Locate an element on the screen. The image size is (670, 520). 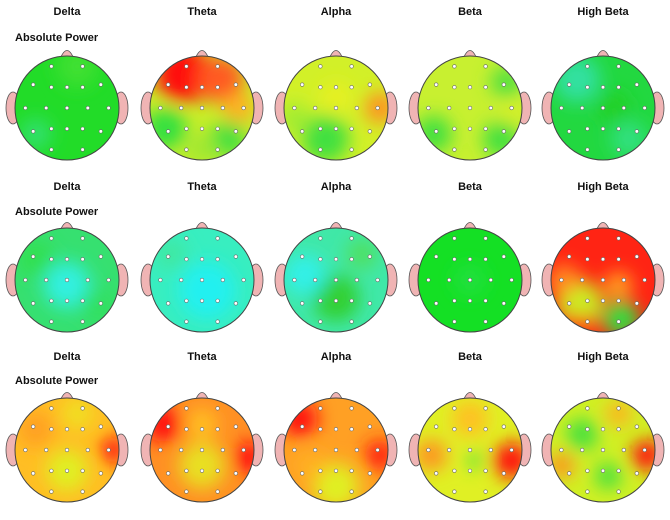
band-title: Delta is located at coordinates (68, 12).